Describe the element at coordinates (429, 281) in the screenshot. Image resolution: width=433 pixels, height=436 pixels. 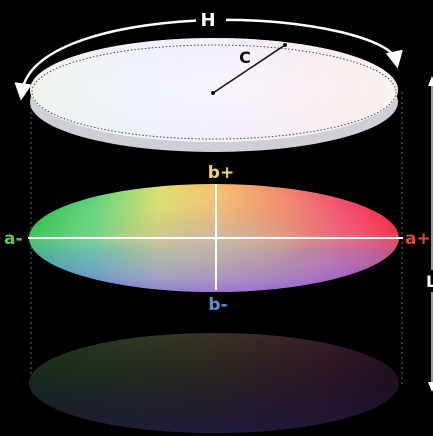
I see `lightness-label: L` at that location.